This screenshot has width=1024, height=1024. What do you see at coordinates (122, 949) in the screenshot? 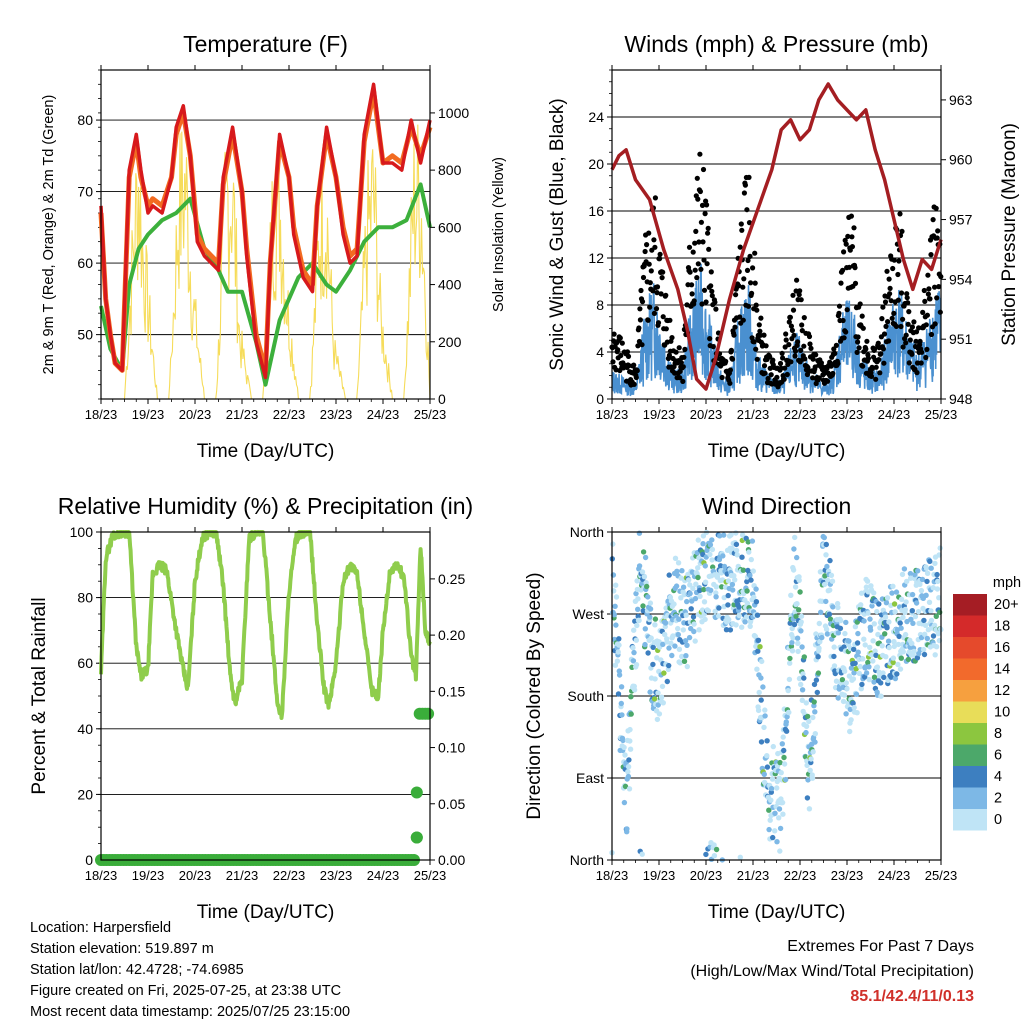
I see `station-elevation: Station elevation: 519.897 m` at bounding box center [122, 949].